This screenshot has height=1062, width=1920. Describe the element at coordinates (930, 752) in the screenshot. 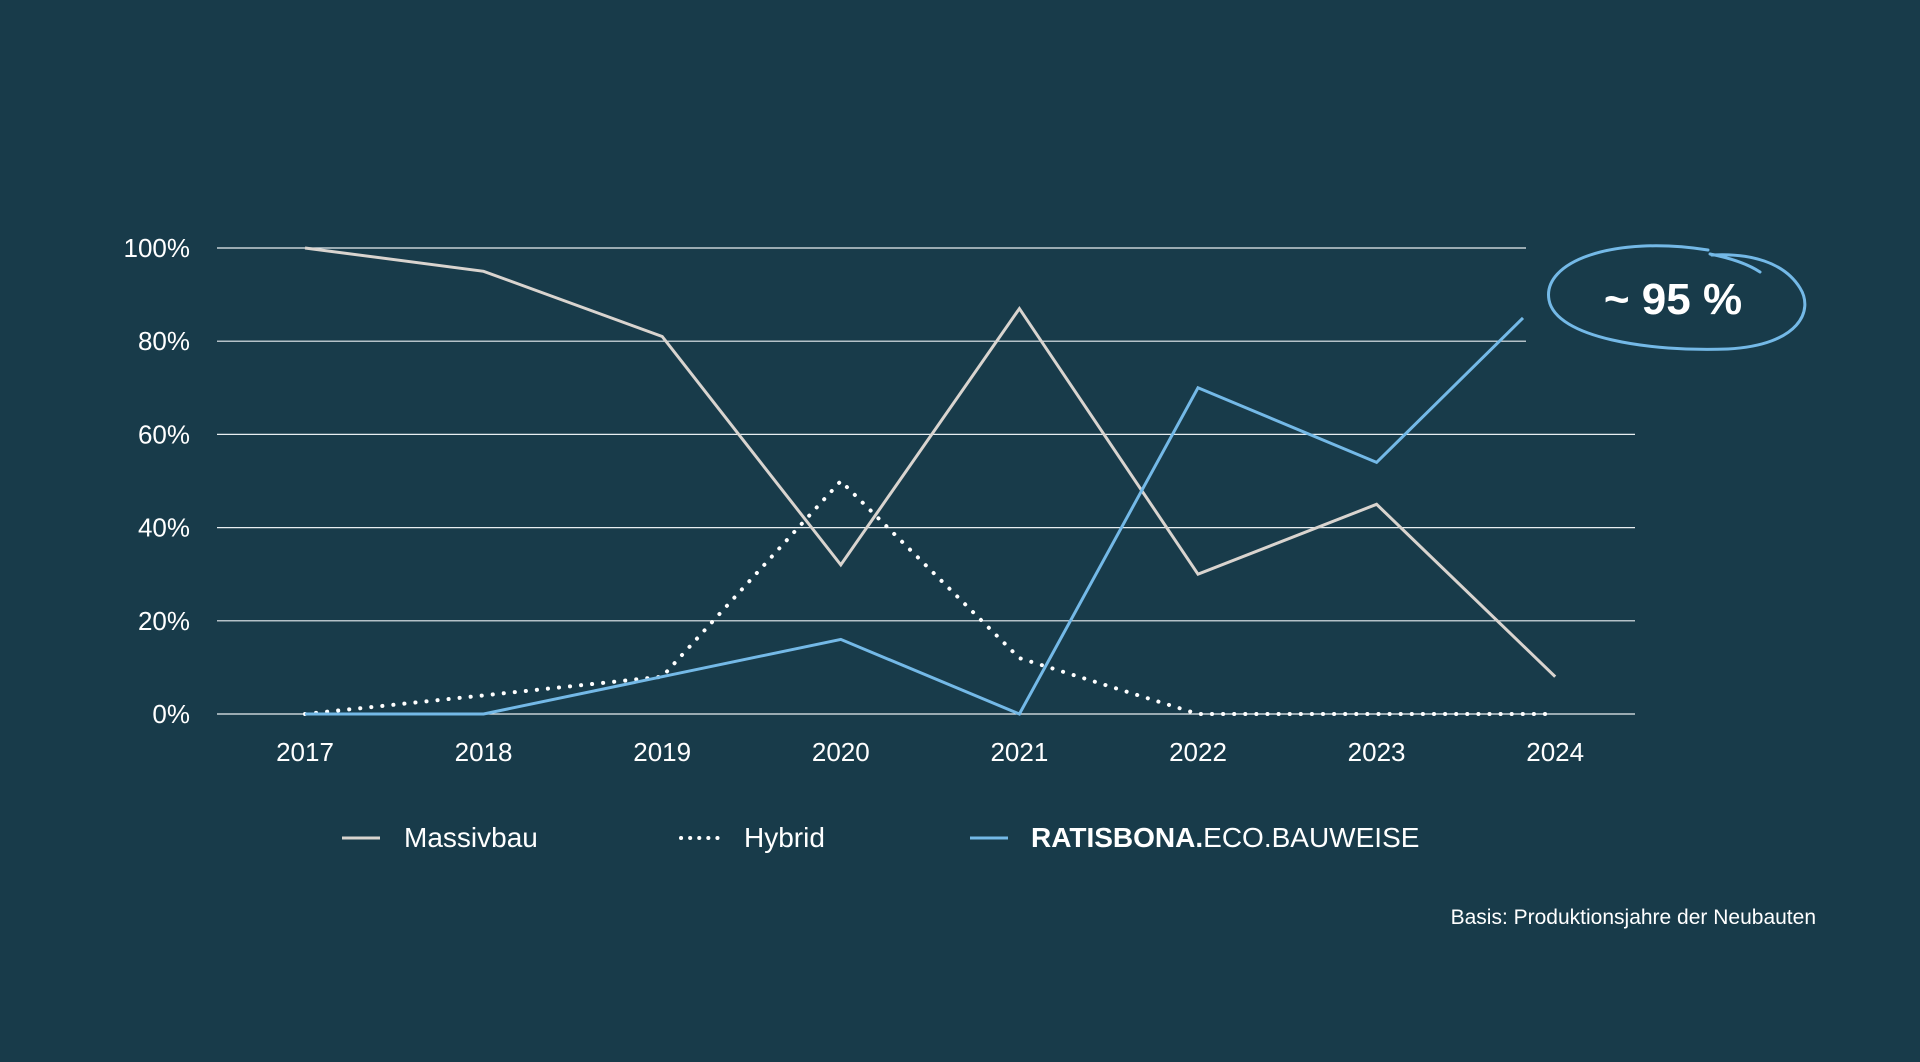

I see `x-axis-tick-labels: 2017 2018 2019 2020 2021 2022 2023 2024` at that location.